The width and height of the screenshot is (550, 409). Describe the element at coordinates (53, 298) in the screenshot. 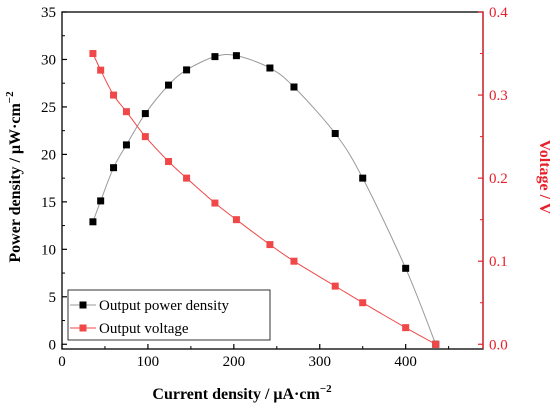

I see `left-y-tick-label: 5` at that location.